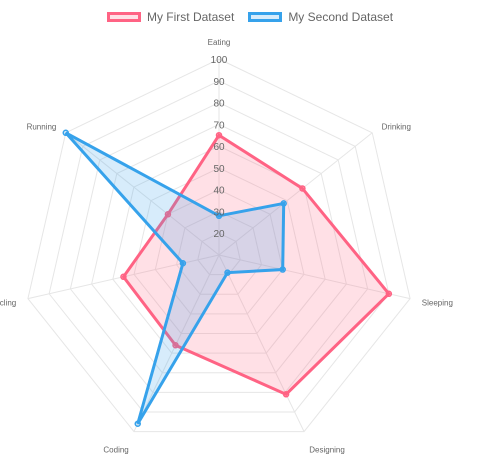  What do you see at coordinates (341, 17) in the screenshot?
I see `legend-label-second-dataset: My Second Dataset` at bounding box center [341, 17].